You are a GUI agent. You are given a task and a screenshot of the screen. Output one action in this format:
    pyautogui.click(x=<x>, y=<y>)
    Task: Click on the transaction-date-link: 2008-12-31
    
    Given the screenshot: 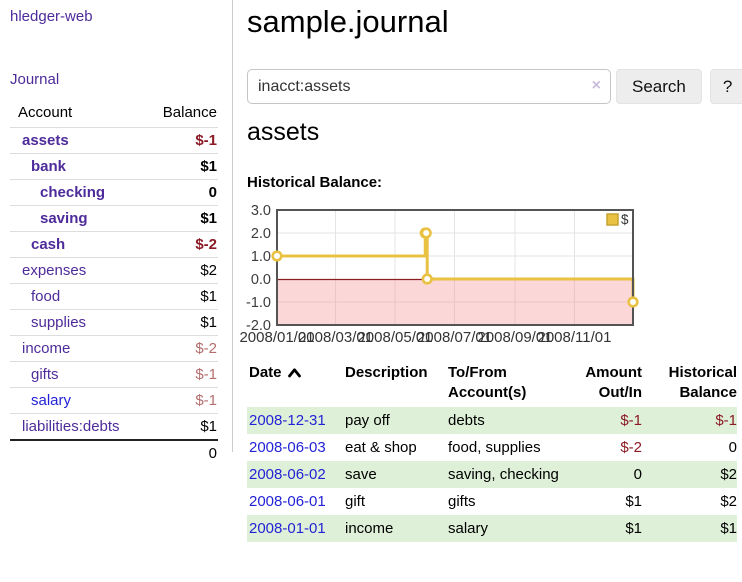 What is the action you would take?
    pyautogui.click(x=287, y=420)
    